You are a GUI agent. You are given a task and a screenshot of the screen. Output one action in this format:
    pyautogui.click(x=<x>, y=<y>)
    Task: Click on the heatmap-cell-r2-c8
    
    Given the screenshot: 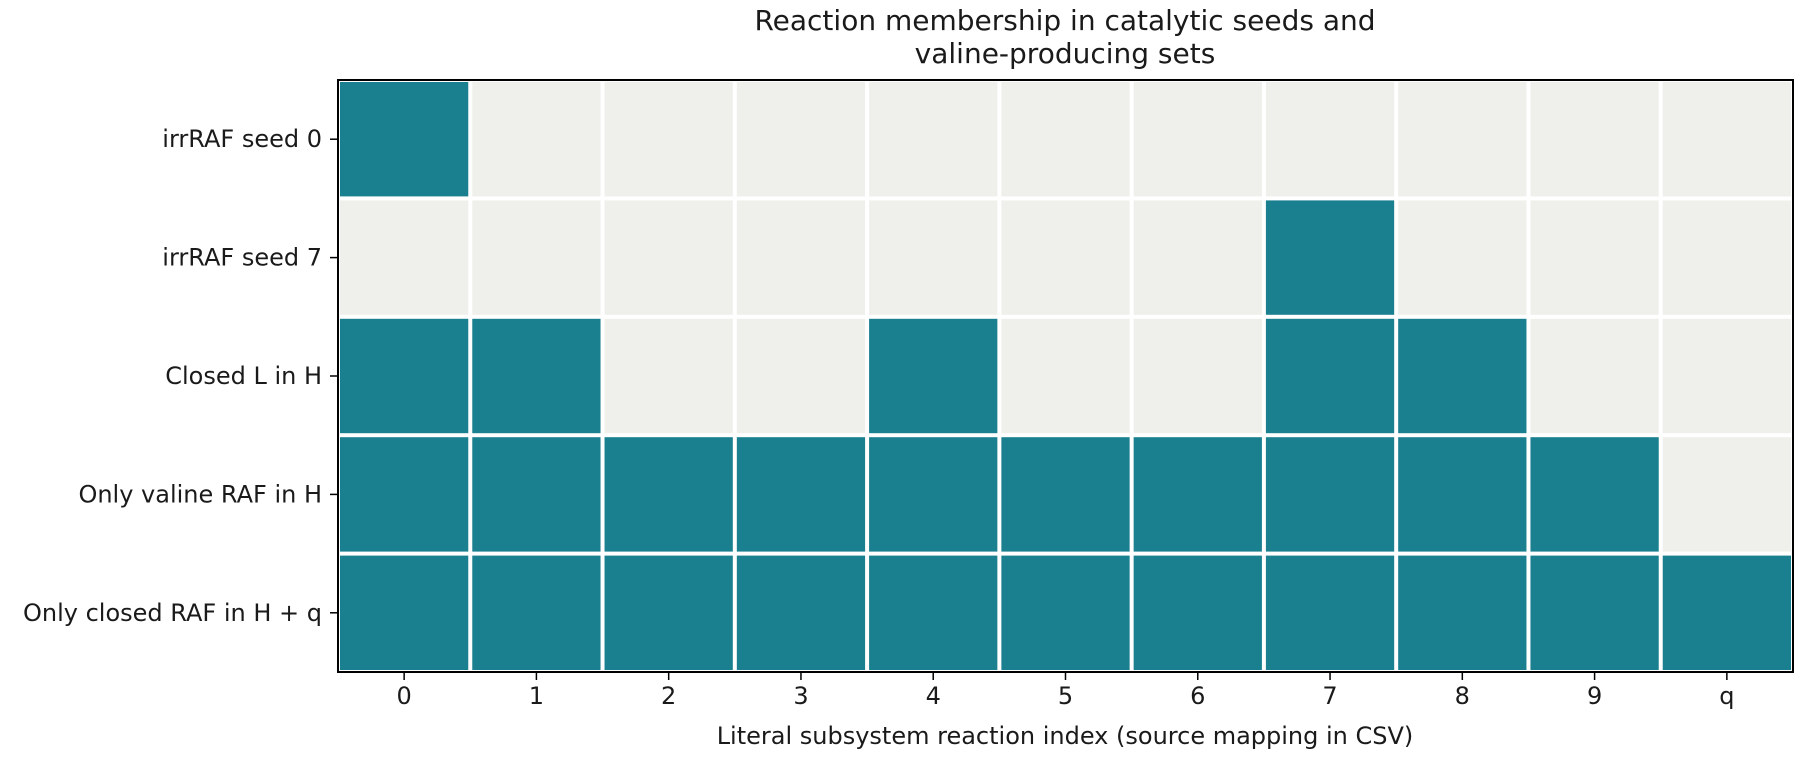 What is the action you would take?
    pyautogui.click(x=1462, y=376)
    